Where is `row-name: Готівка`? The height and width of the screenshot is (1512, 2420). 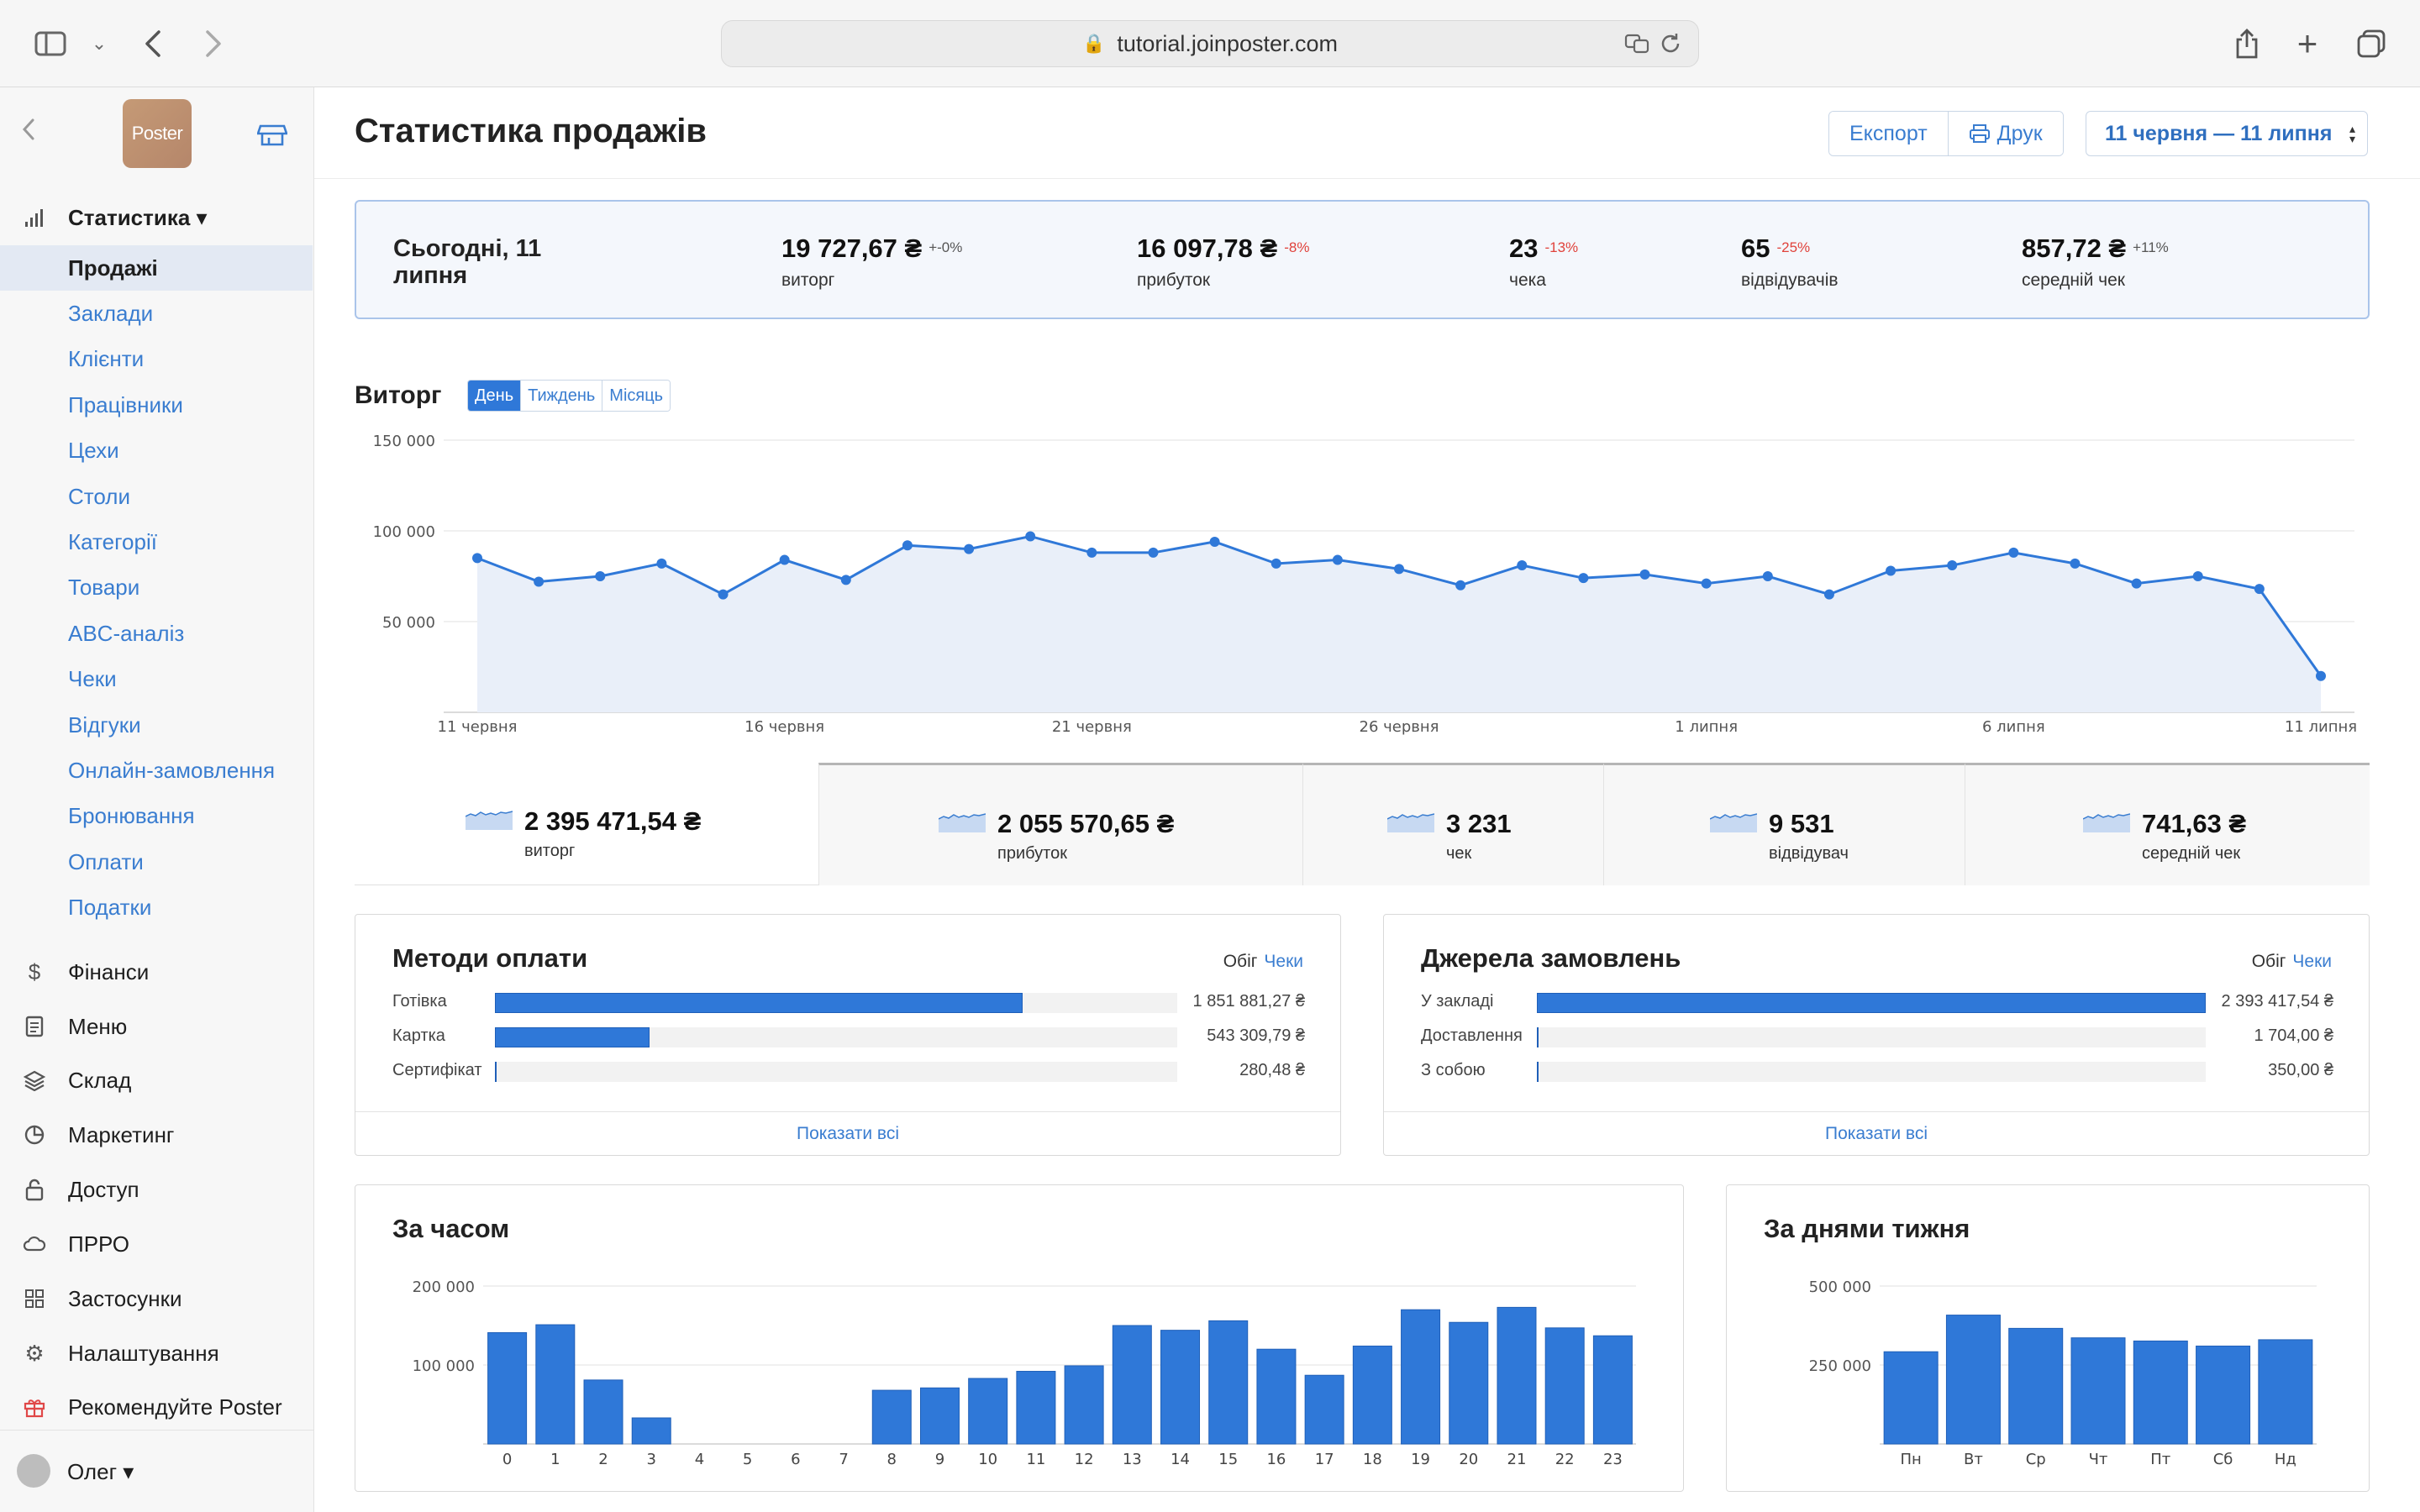
row-name: Готівка is located at coordinates (420, 1001).